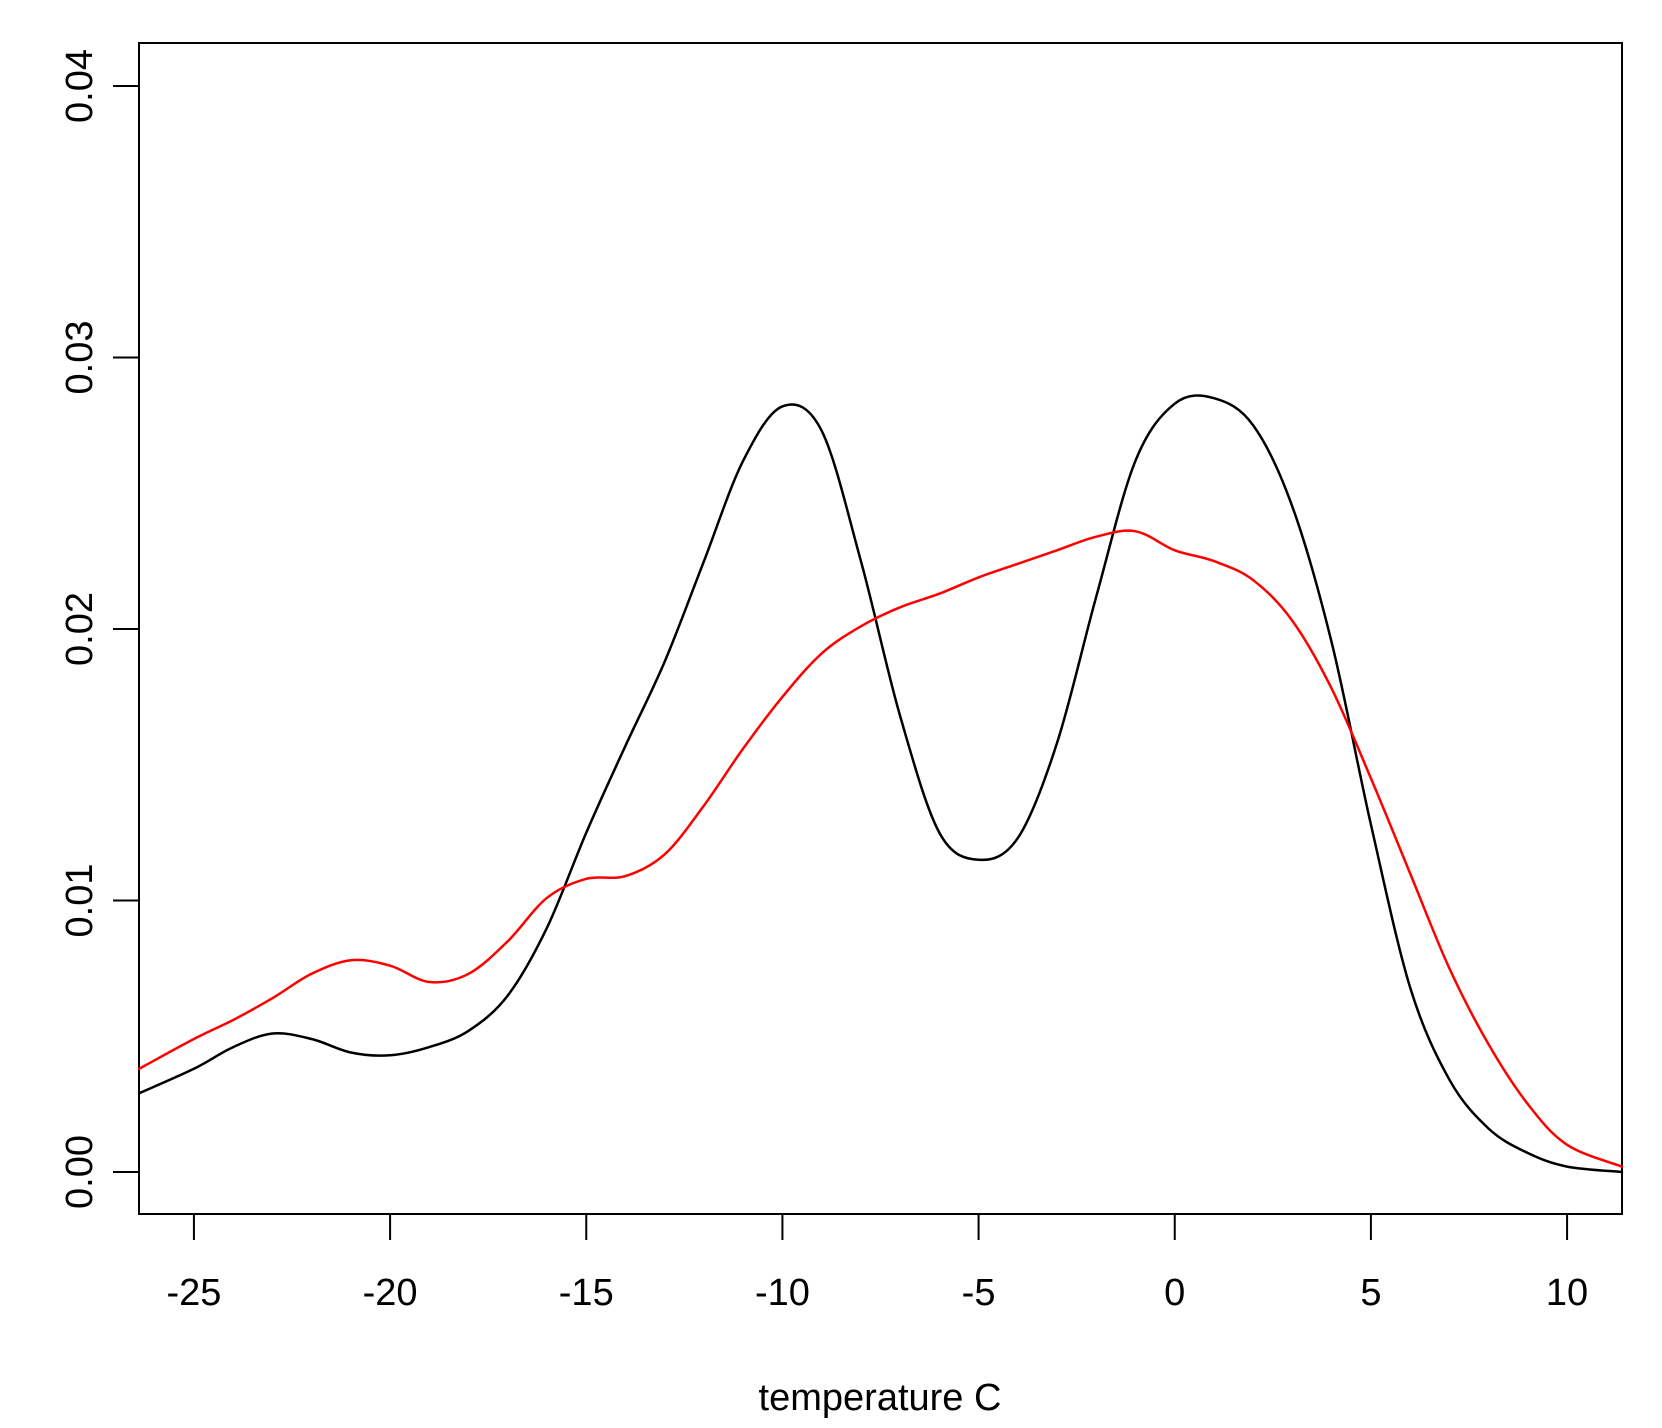  What do you see at coordinates (877, 1263) in the screenshot?
I see `x-axis: -25 -20 -15 -10 -5 0 5 10` at bounding box center [877, 1263].